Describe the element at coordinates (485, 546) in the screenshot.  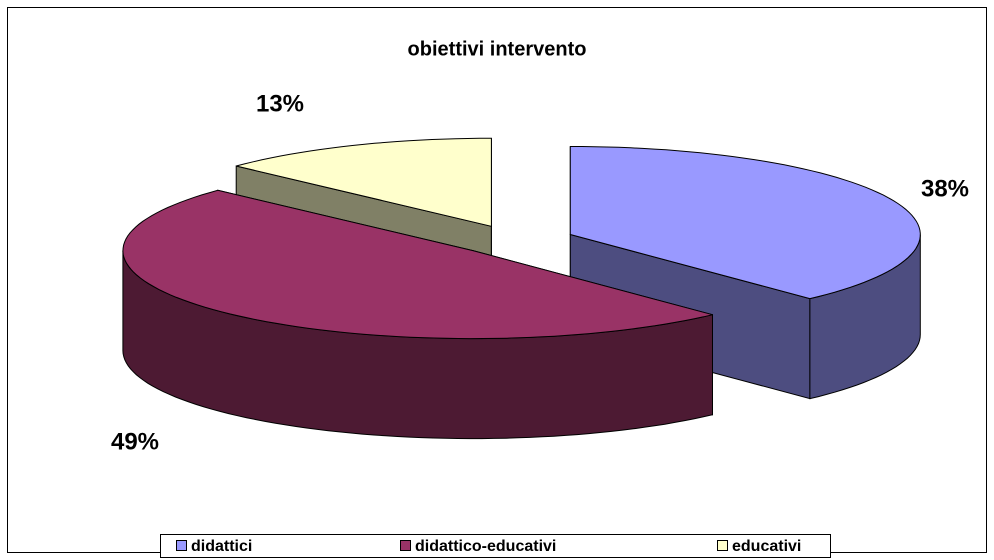
I see `legend-label: didattico-educativi` at that location.